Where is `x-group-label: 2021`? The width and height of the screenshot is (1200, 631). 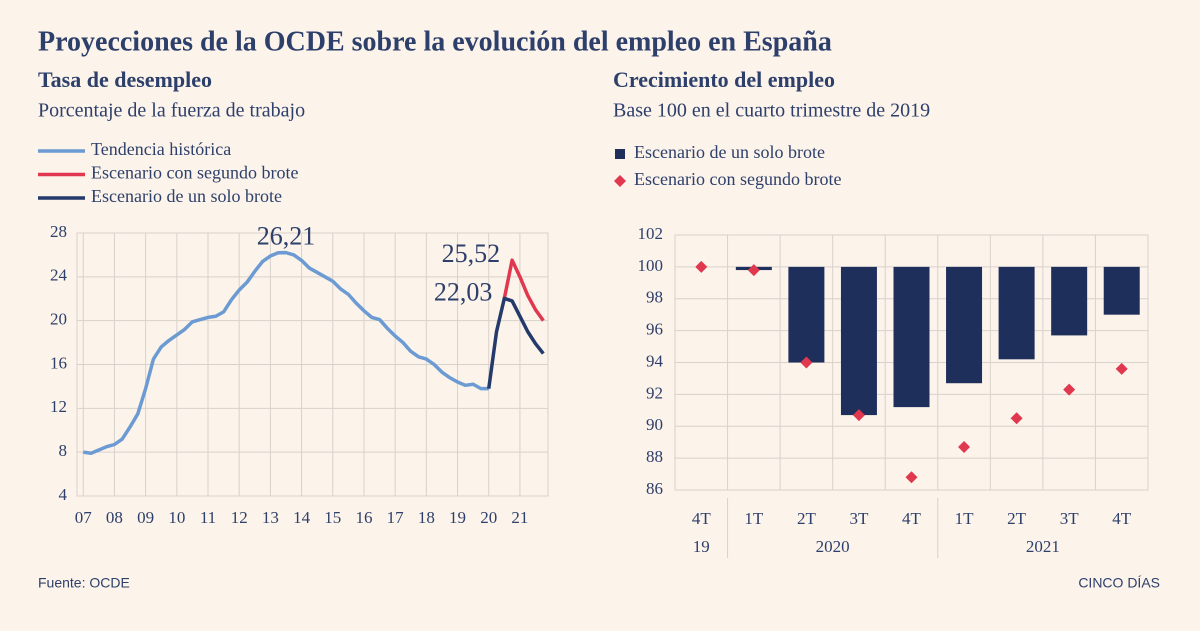
x-group-label: 2021 is located at coordinates (1043, 546).